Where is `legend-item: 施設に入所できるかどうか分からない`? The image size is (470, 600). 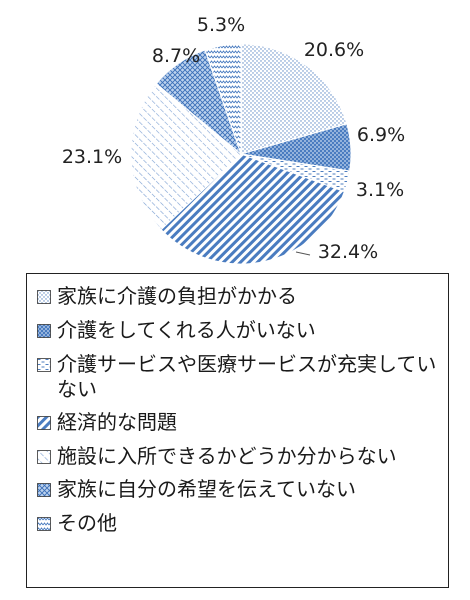
legend-item: 施設に入所できるかどうか分からない is located at coordinates (237, 456).